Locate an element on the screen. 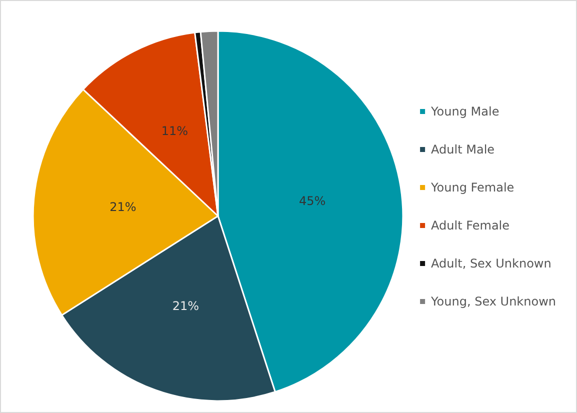  legend-label: Adult Male is located at coordinates (463, 149).